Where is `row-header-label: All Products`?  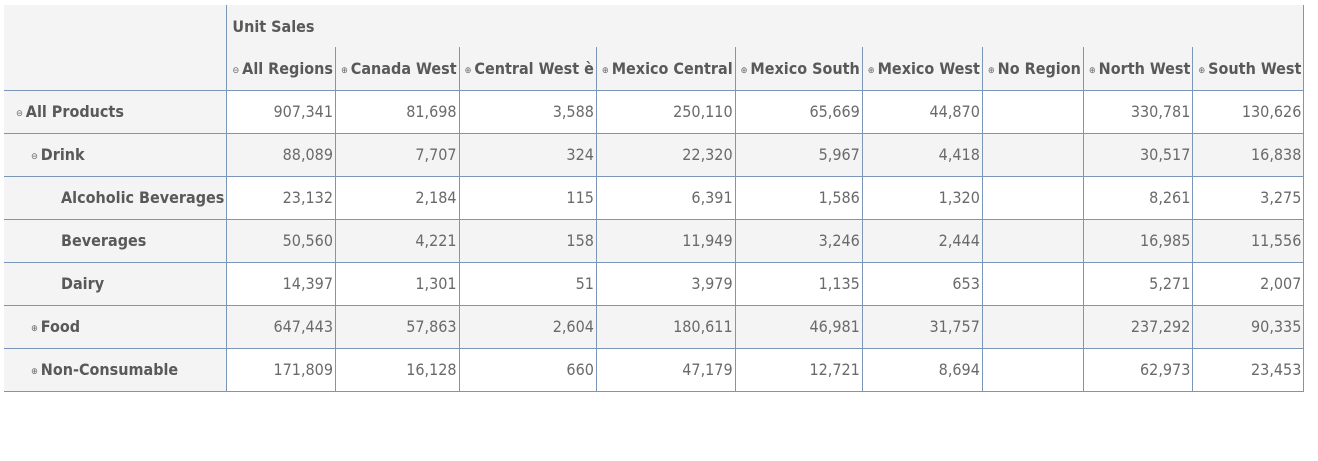 row-header-label: All Products is located at coordinates (74, 111).